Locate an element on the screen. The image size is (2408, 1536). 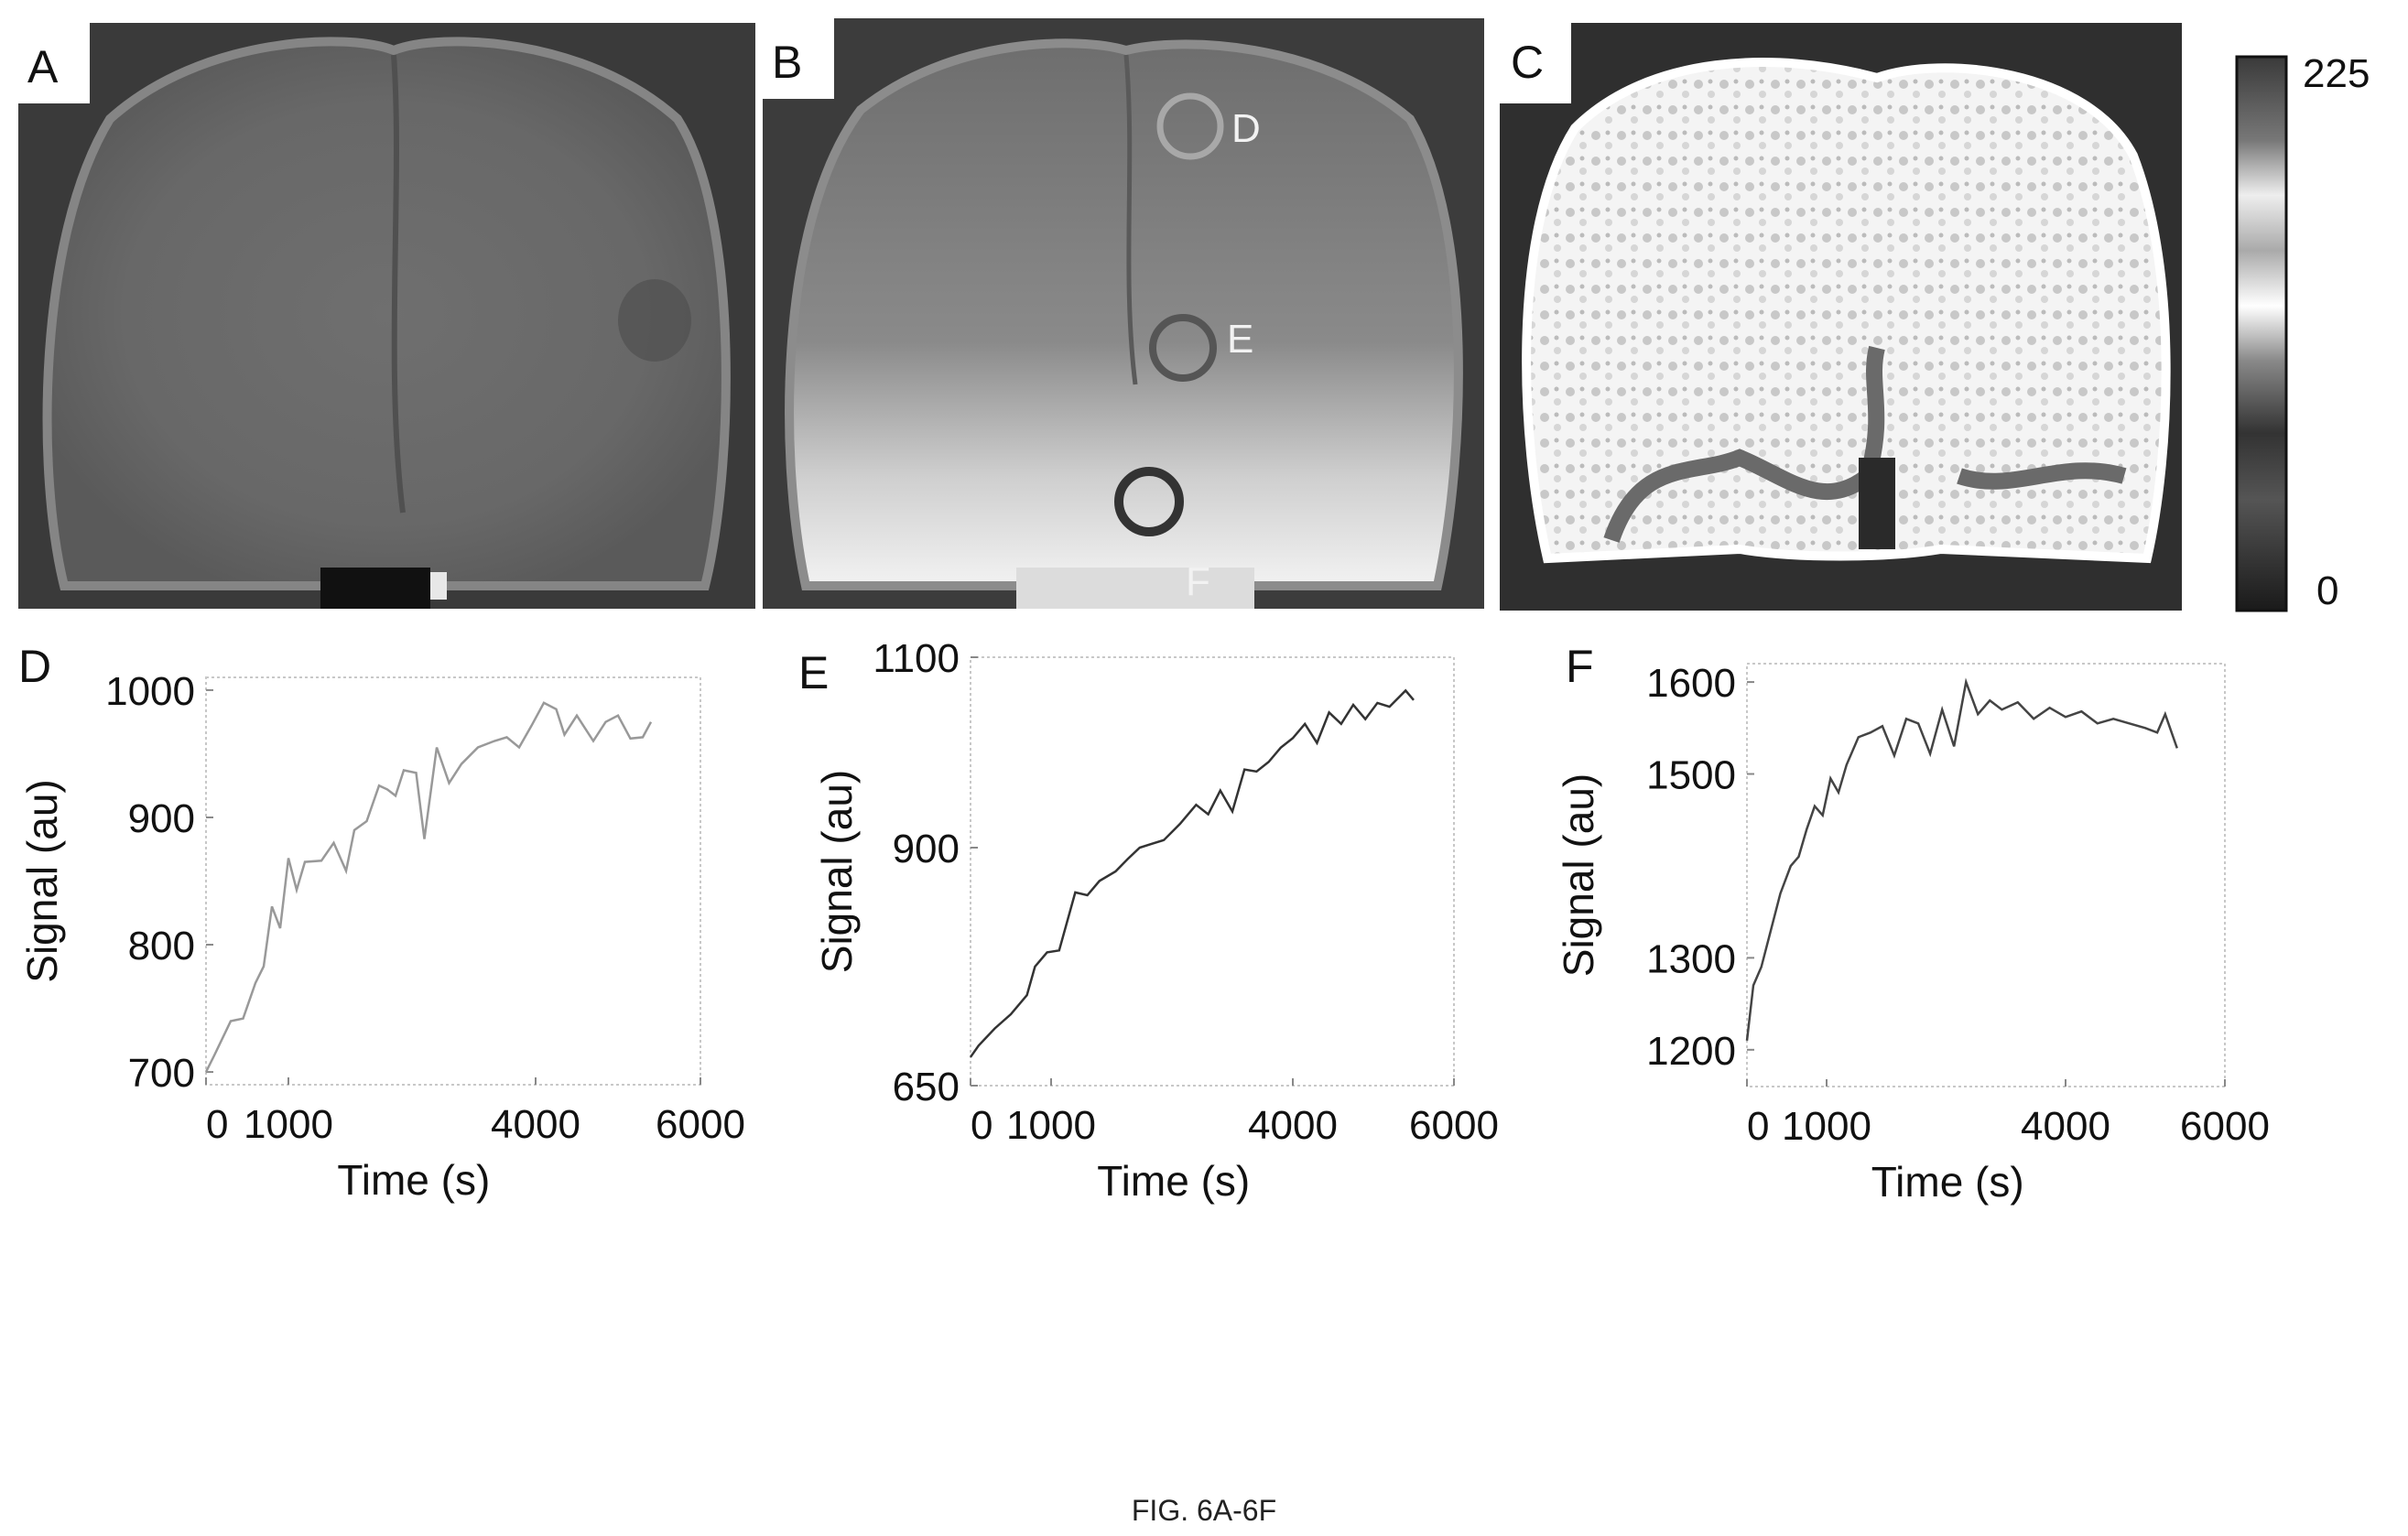
colorbar-max-label: 225 is located at coordinates (2336, 73).